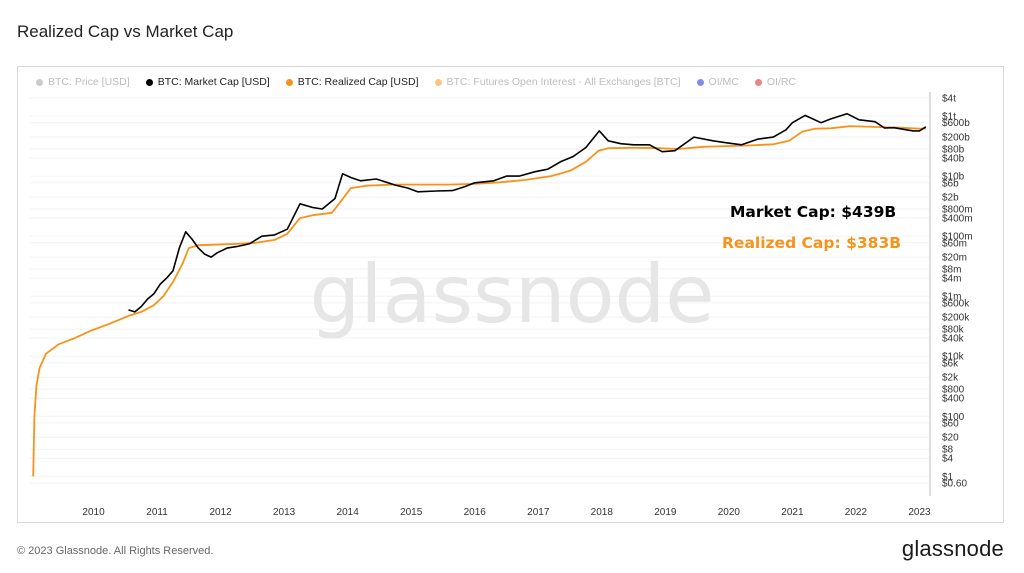  Describe the element at coordinates (954, 243) in the screenshot. I see `y-tick-label: $60m` at that location.